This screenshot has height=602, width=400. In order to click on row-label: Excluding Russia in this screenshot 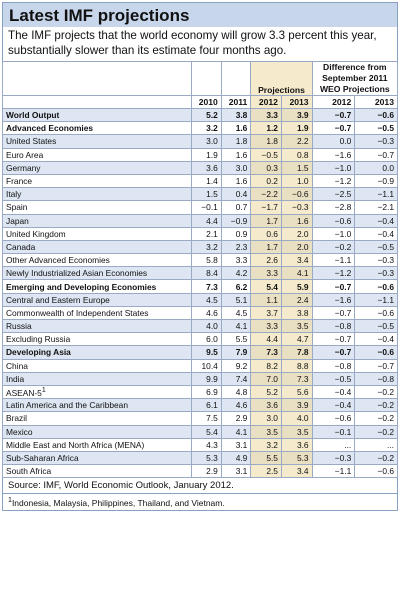, I will do `click(97, 339)`.